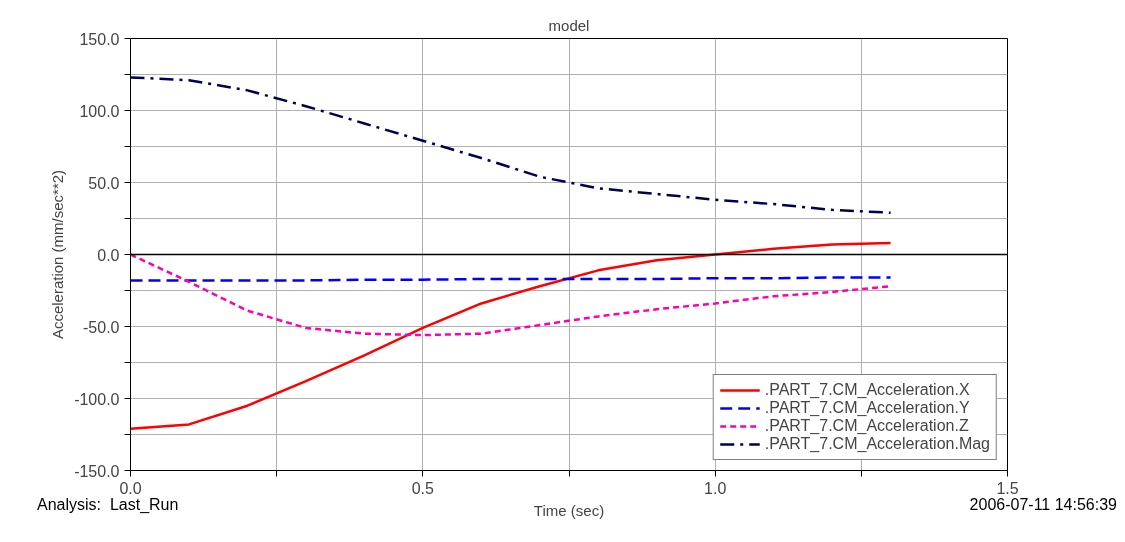 This screenshot has width=1125, height=542. Describe the element at coordinates (101, 327) in the screenshot. I see `y-tick-label: -50.0` at that location.